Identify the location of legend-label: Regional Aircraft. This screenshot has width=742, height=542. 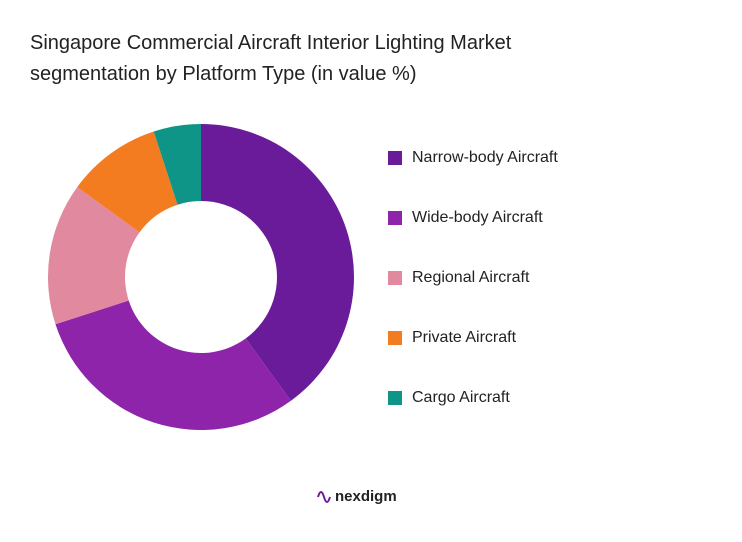
(471, 277).